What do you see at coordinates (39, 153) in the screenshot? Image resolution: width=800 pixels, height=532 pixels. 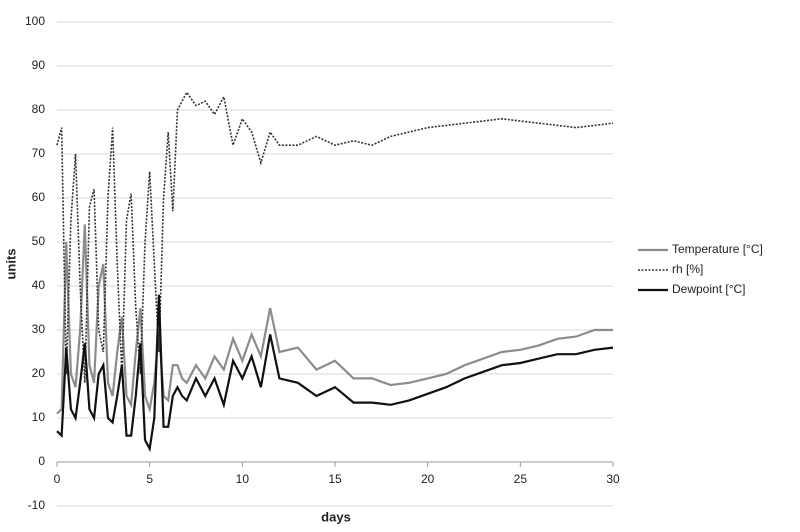 I see `y-tick-label: 70` at bounding box center [39, 153].